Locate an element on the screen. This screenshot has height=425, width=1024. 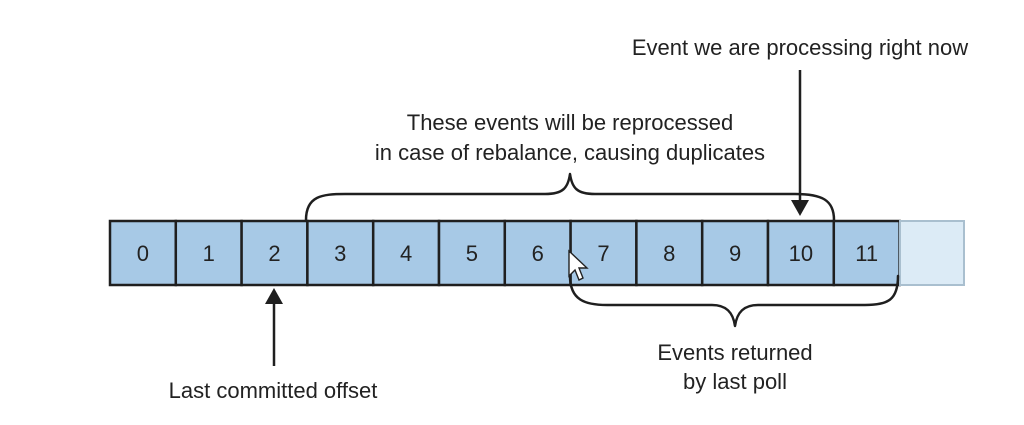
offset-label-3: 3 is located at coordinates (340, 253).